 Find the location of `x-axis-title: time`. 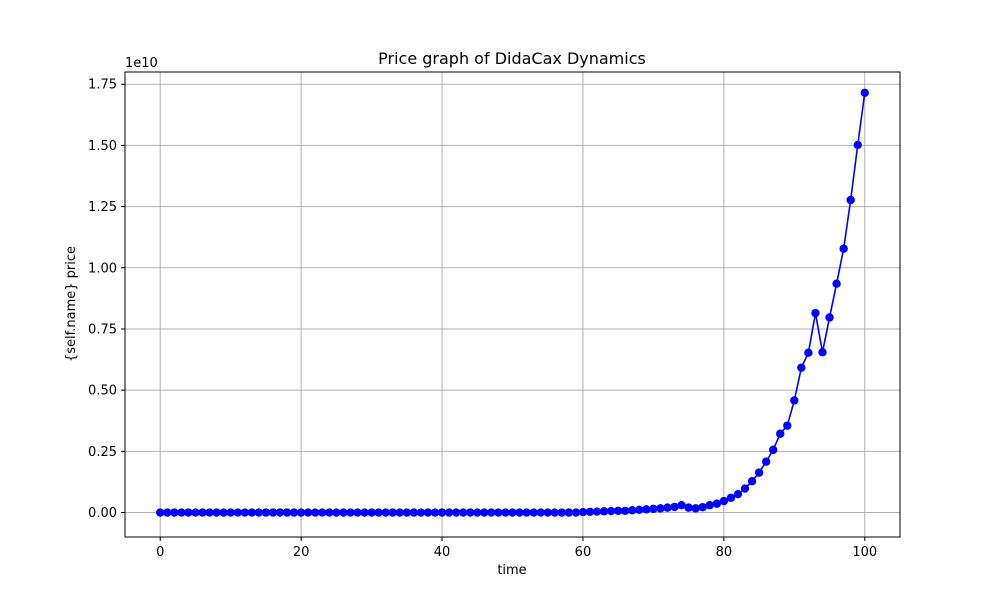

x-axis-title: time is located at coordinates (511, 570).